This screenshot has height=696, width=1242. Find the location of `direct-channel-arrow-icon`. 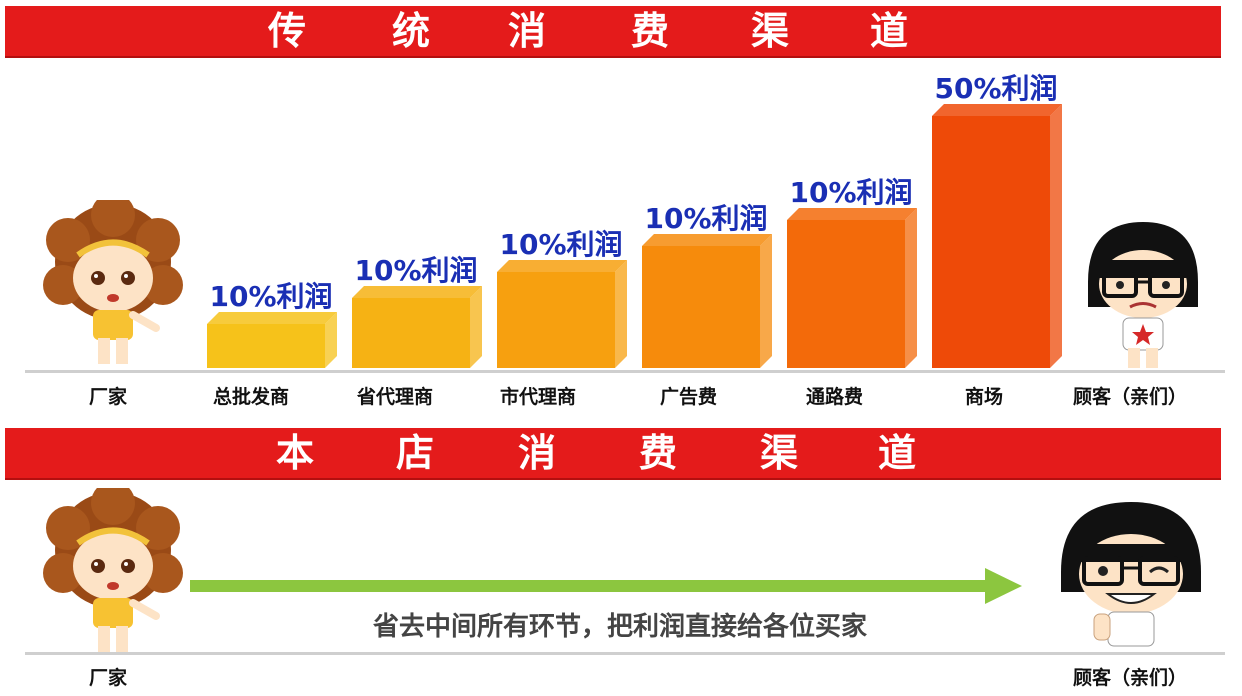

direct-channel-arrow-icon is located at coordinates (606, 586).